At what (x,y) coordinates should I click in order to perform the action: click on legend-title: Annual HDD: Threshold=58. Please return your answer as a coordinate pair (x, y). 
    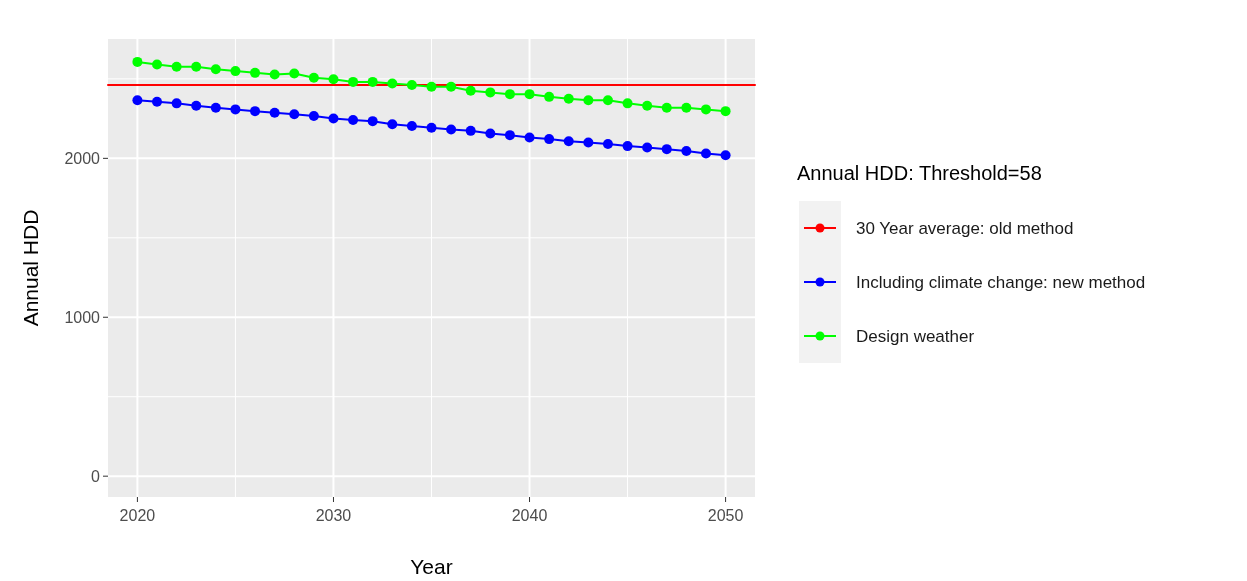
    Looking at the image, I should click on (919, 173).